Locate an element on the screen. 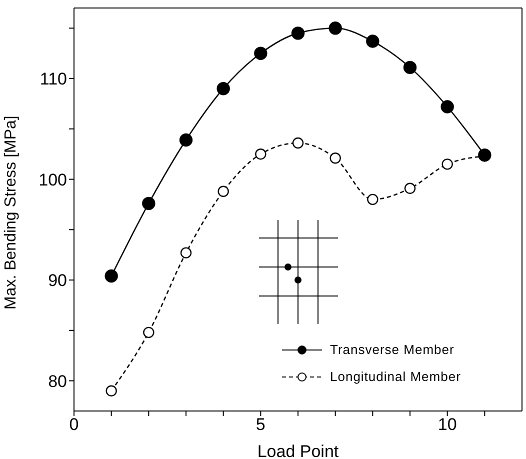  y-tick-label: 90 is located at coordinates (57, 280).